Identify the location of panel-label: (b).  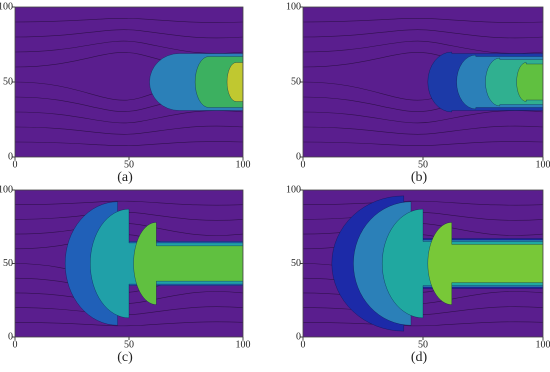
(419, 177).